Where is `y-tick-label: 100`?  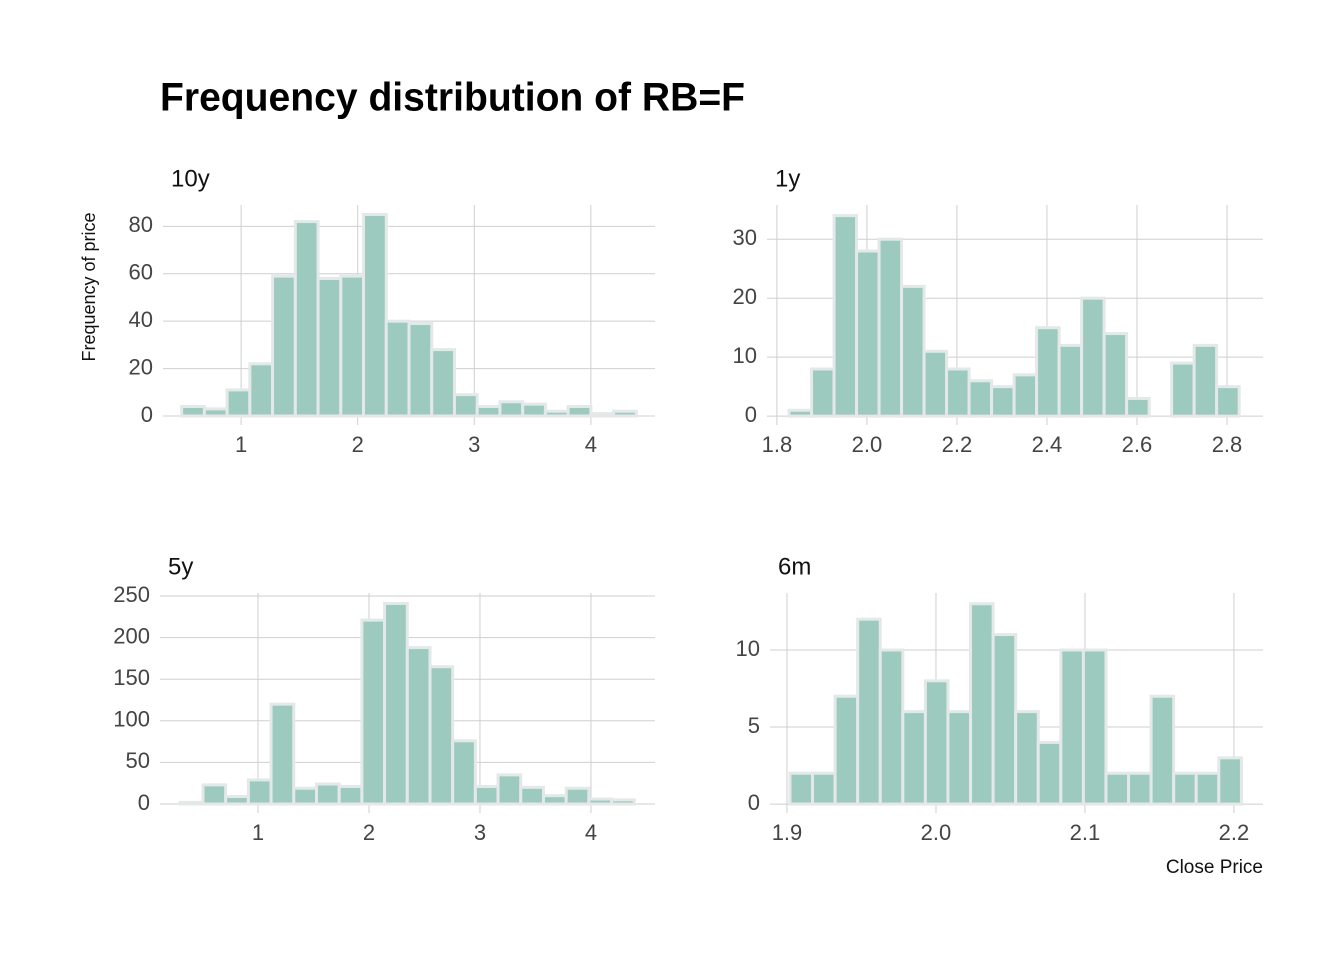
y-tick-label: 100 is located at coordinates (131, 719).